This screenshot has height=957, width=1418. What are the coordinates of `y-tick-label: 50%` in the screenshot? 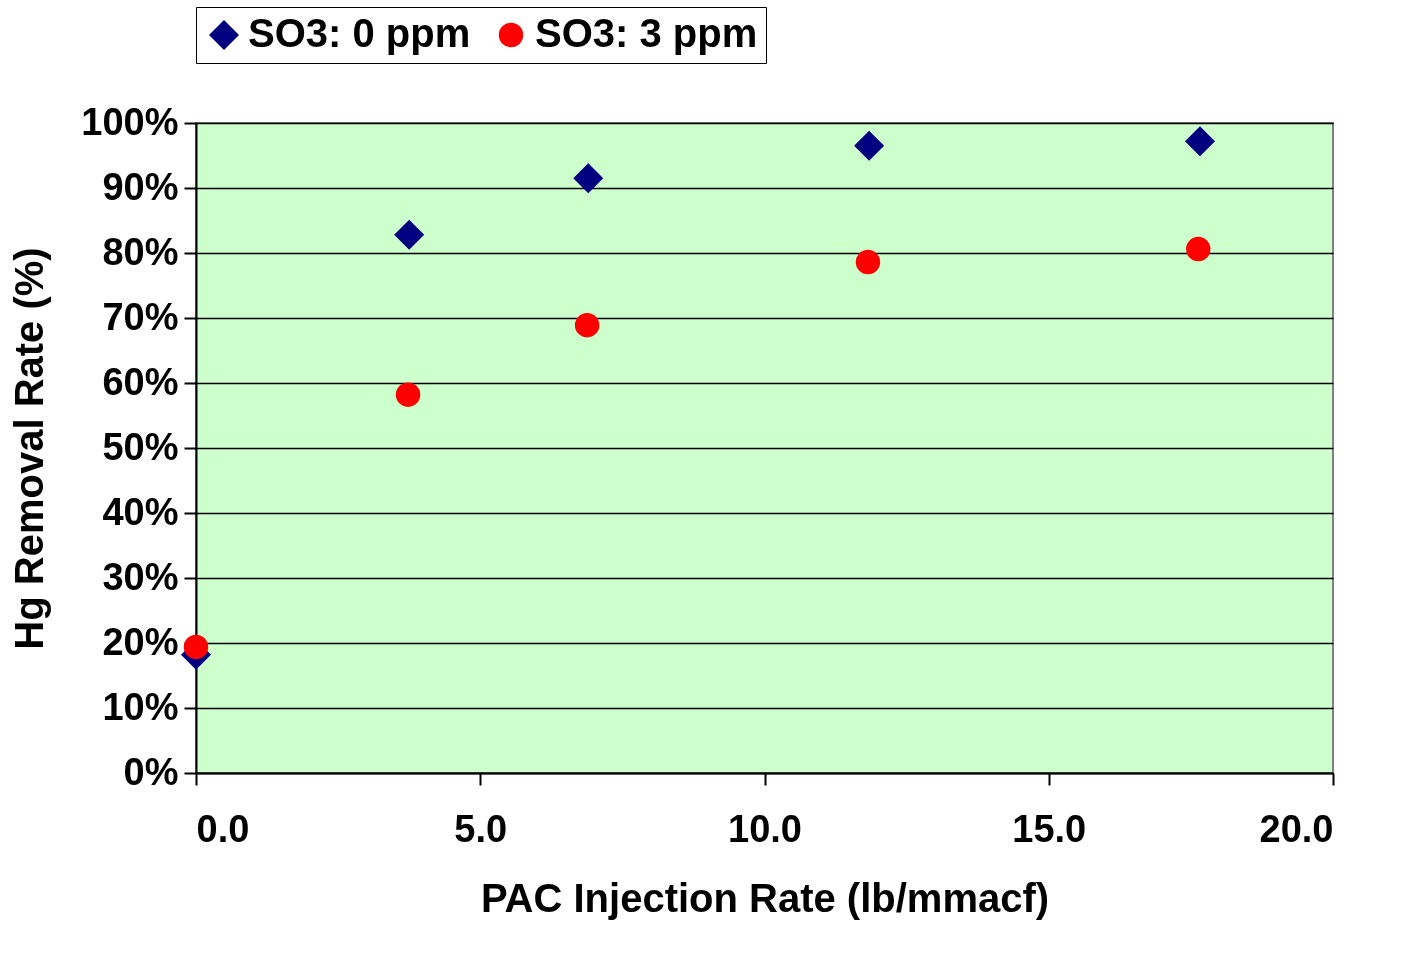 It's located at (140, 446).